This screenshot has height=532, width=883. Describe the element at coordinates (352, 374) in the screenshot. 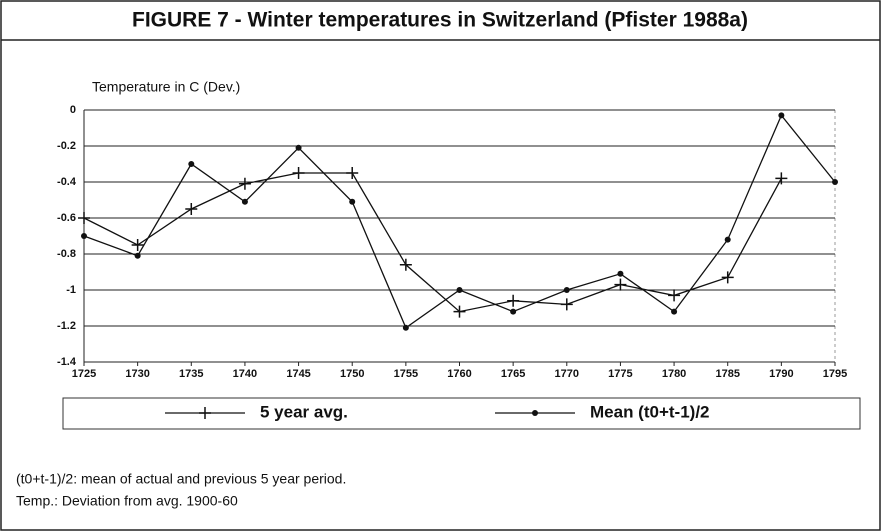

I see `x-tick-label: 1750` at that location.